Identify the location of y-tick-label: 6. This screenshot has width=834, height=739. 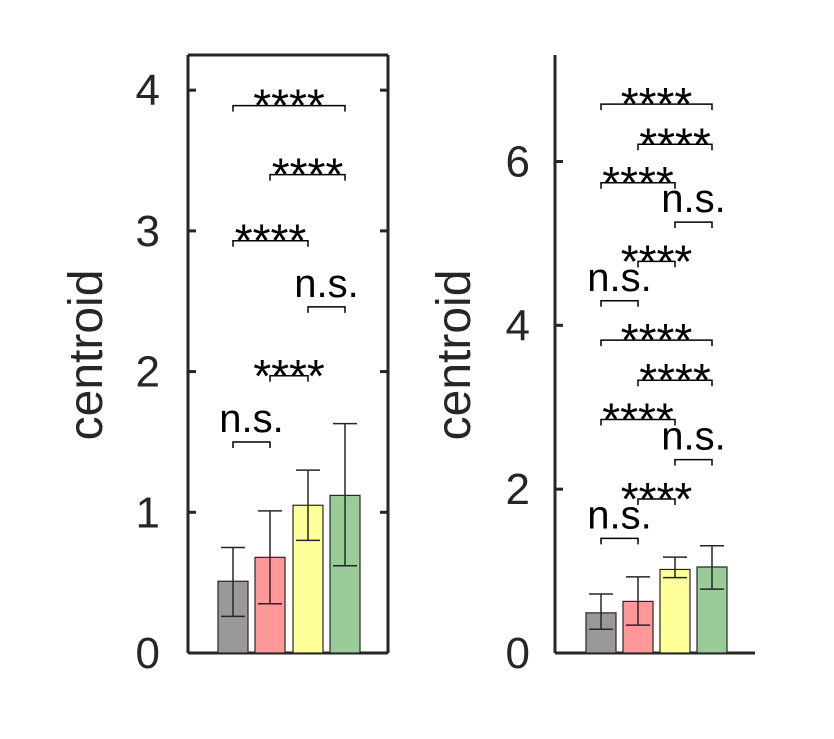
(518, 161).